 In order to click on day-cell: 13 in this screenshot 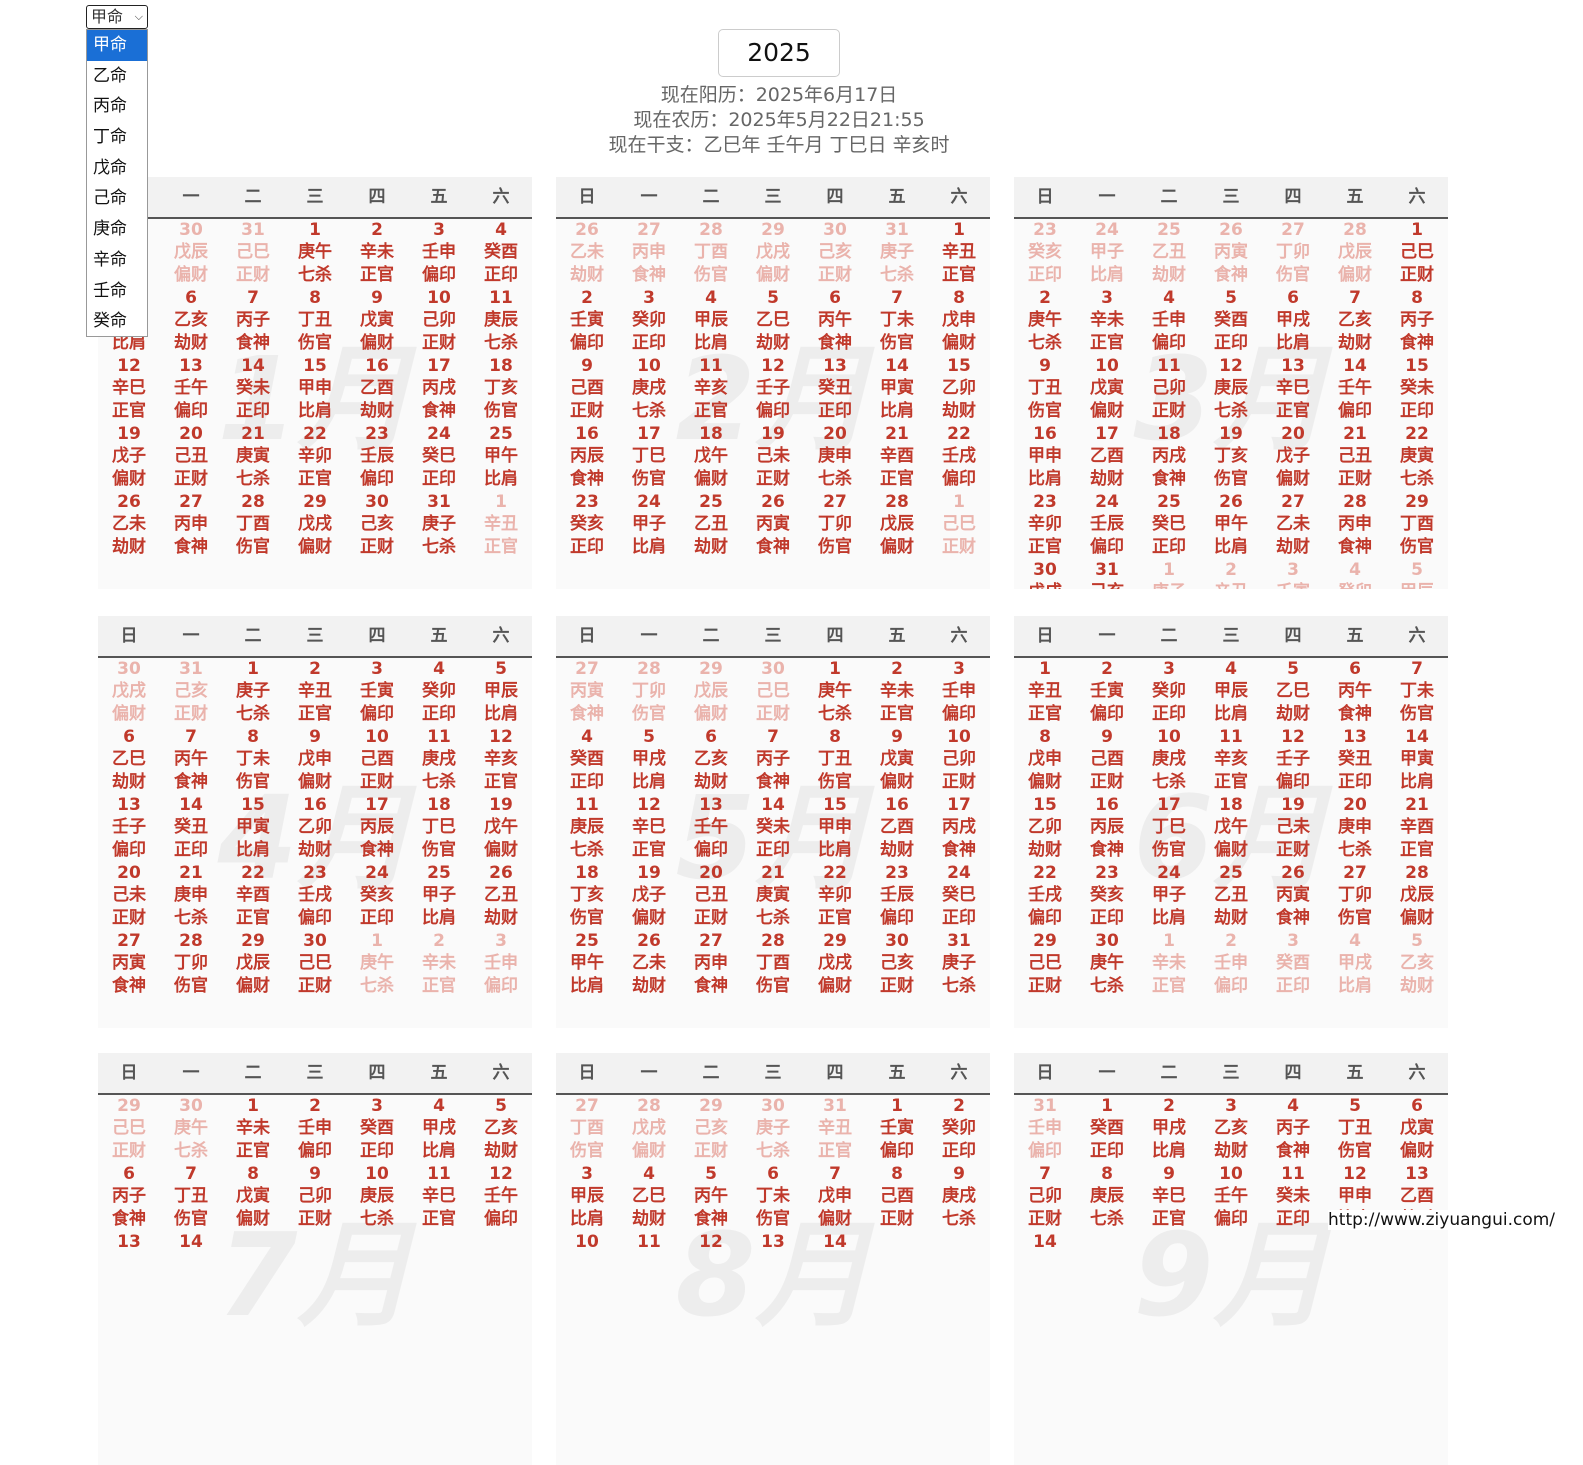, I will do `click(773, 1265)`.